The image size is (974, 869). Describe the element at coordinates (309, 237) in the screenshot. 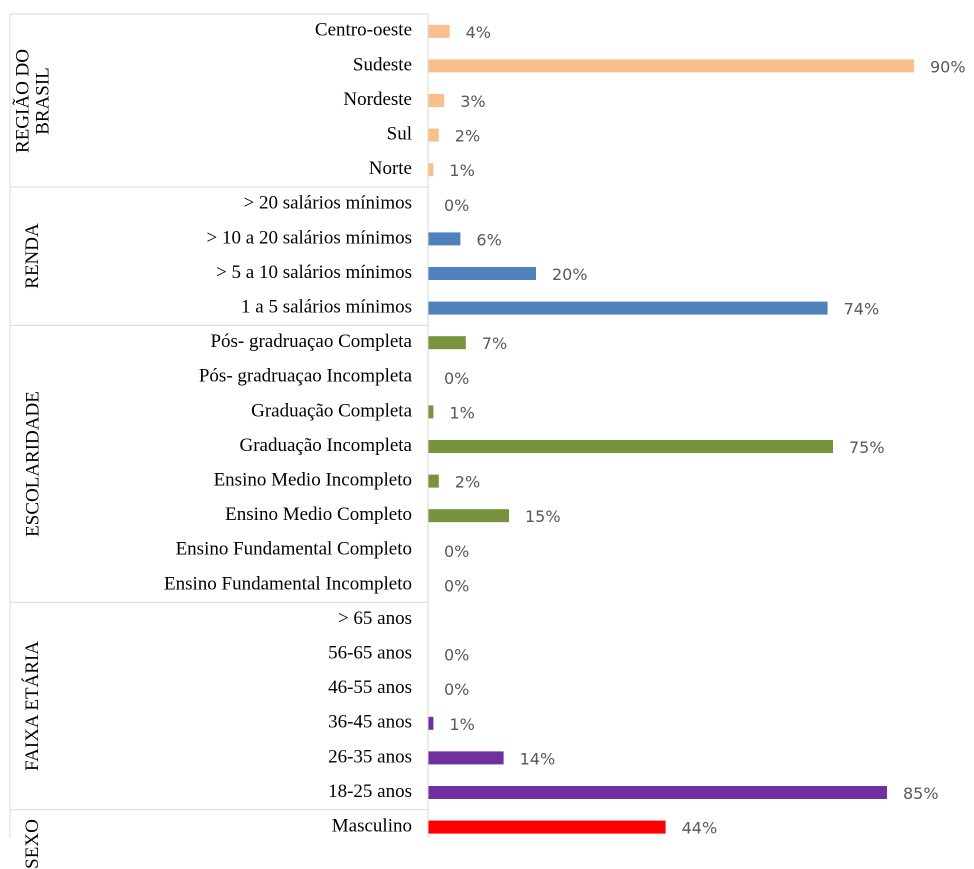

I see `category-label: > 10 a 20 salários mínimos` at that location.